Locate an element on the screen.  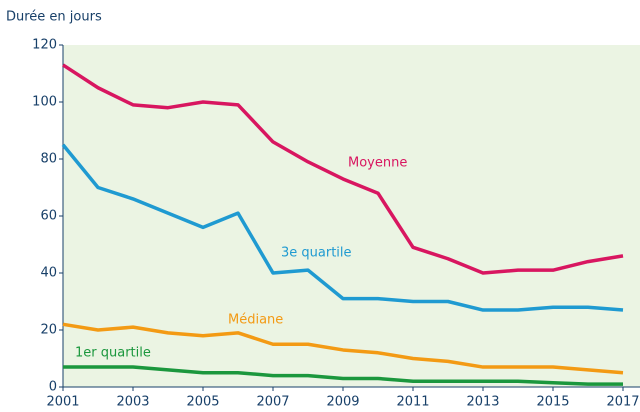
series-label: 3e quartile is located at coordinates (316, 253).